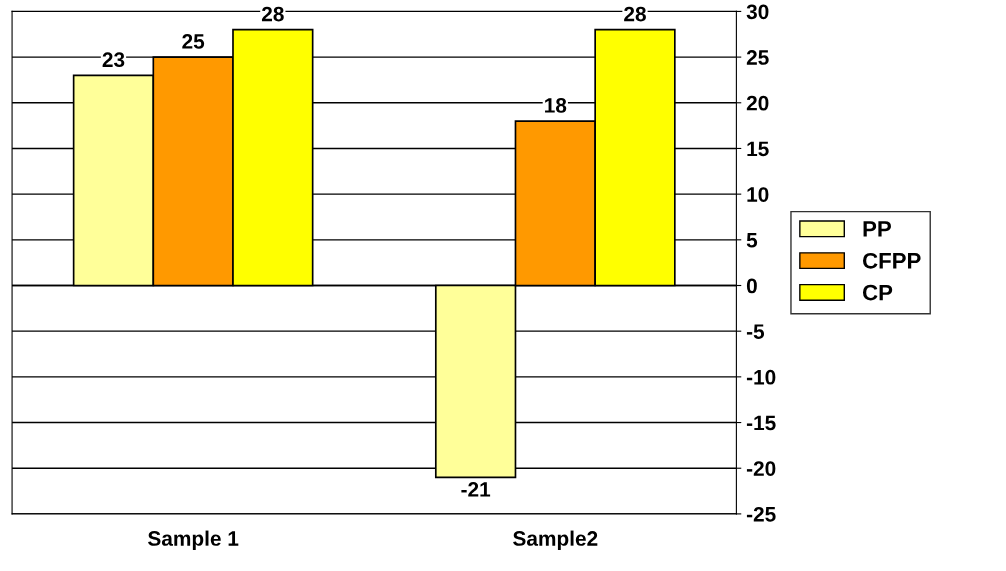 This screenshot has width=1006, height=571. Describe the element at coordinates (193, 540) in the screenshot. I see `x-tick-label: Sample 1` at that location.